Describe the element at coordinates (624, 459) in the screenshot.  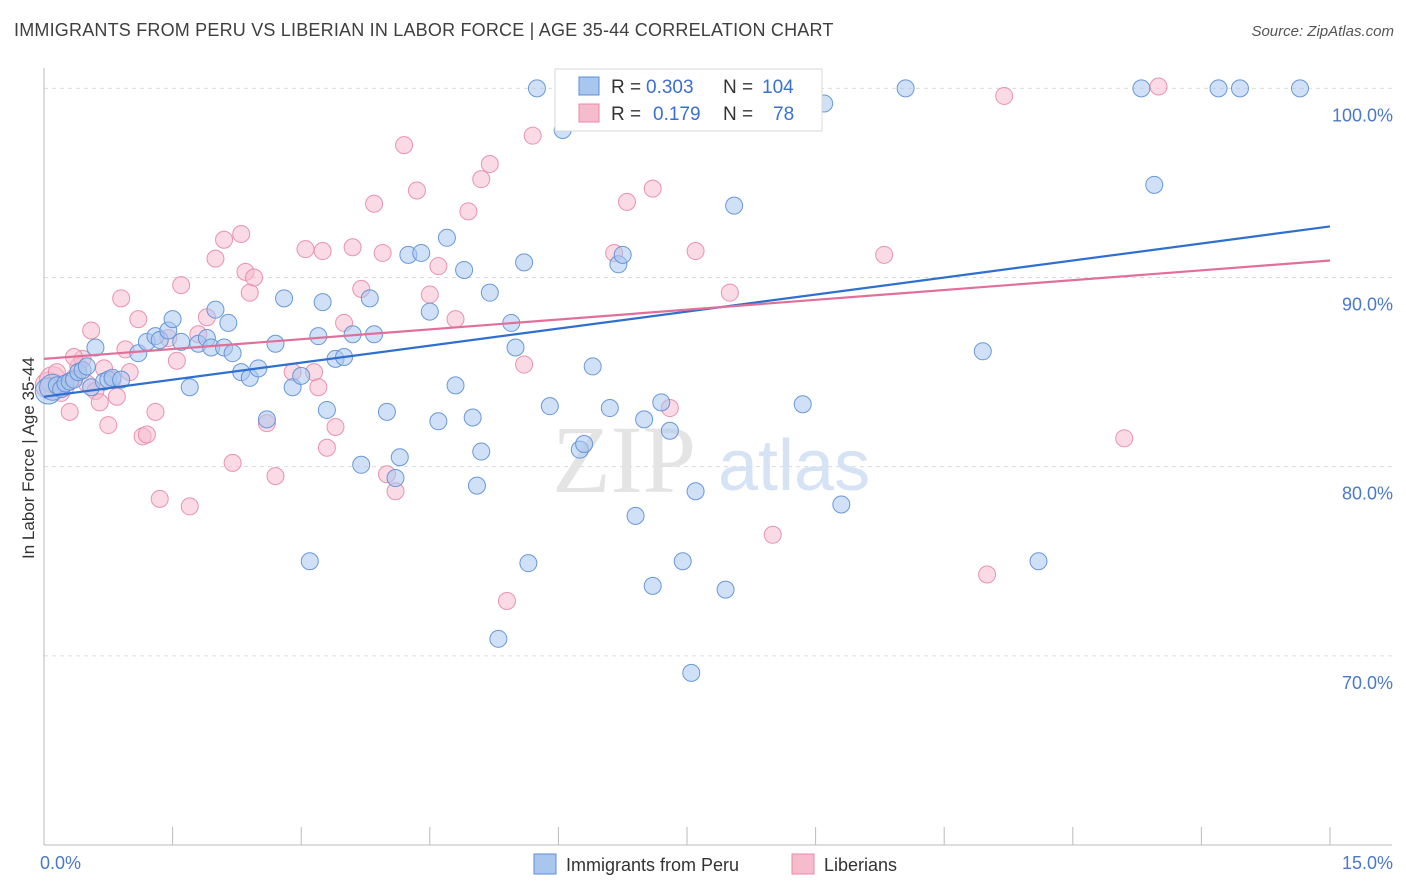
I see `watermark-zip: ZIP` at that location.